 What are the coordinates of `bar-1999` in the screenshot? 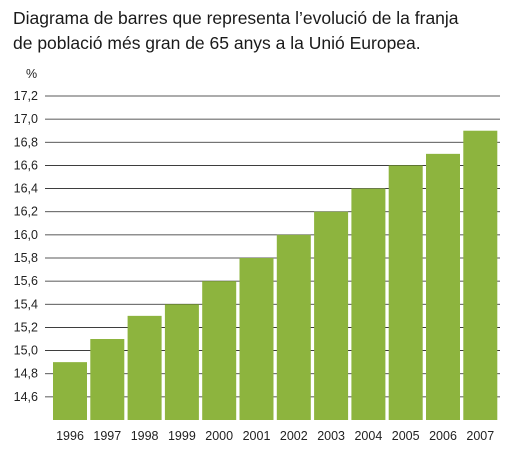 It's located at (181, 362).